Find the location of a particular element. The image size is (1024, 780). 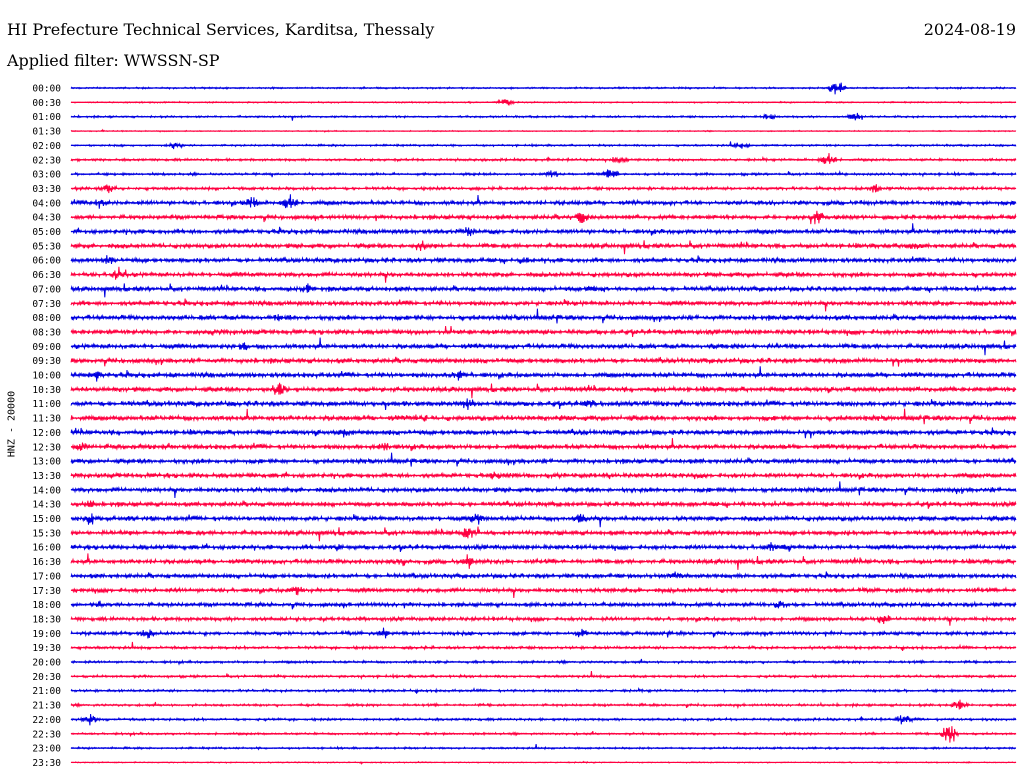

trace-row: 11:30 is located at coordinates (524, 416).